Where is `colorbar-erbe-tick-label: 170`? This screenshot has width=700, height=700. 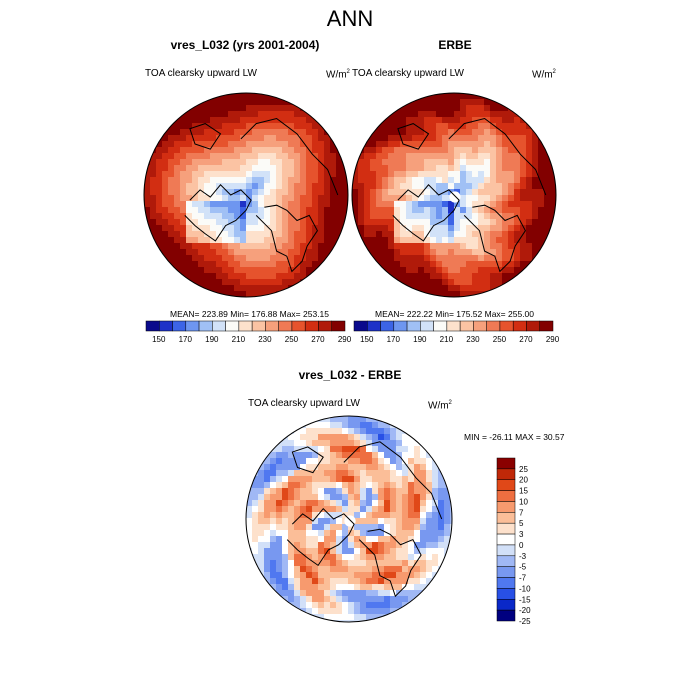 colorbar-erbe-tick-label: 170 is located at coordinates (394, 339).